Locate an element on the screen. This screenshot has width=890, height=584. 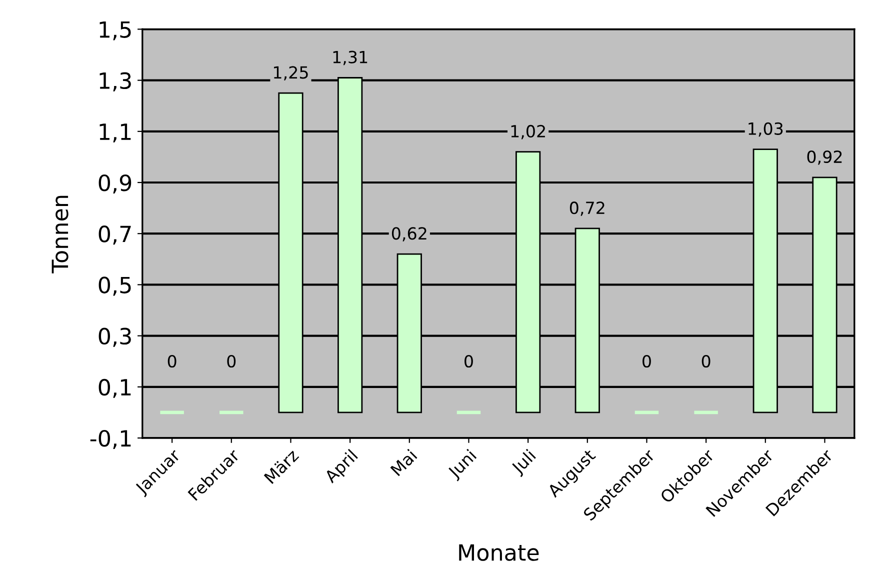
data-label: 1,31 is located at coordinates (350, 58).